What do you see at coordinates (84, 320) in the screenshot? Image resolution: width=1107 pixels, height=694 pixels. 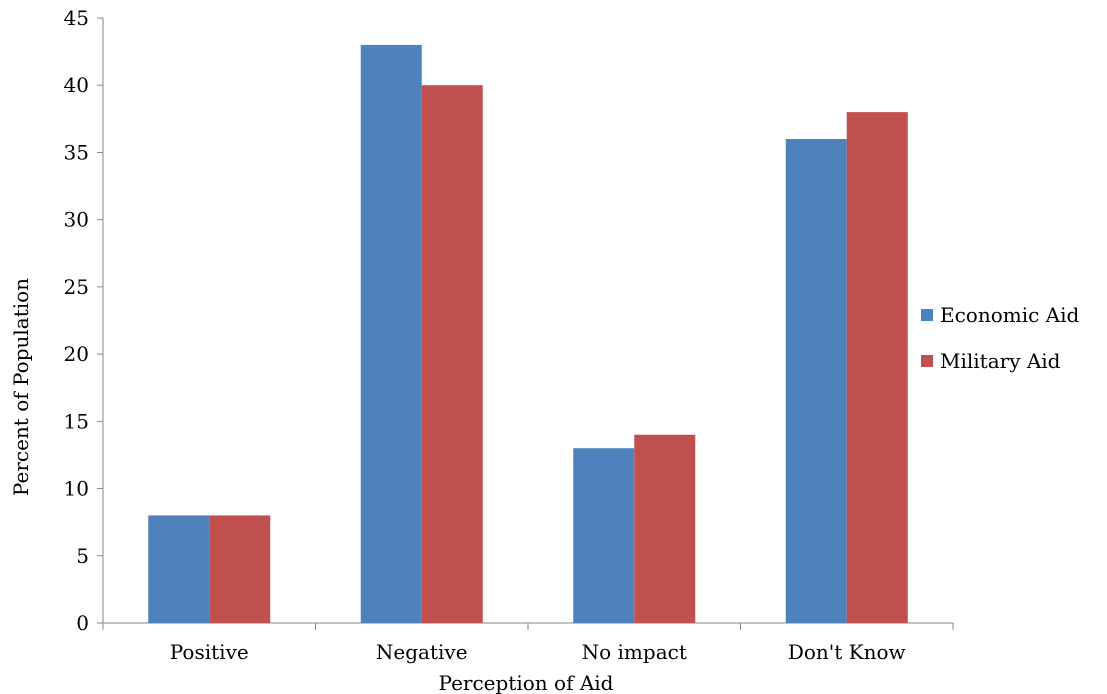 I see `y-axis: 0 5 10 15 20 25 30 35 40 45` at bounding box center [84, 320].